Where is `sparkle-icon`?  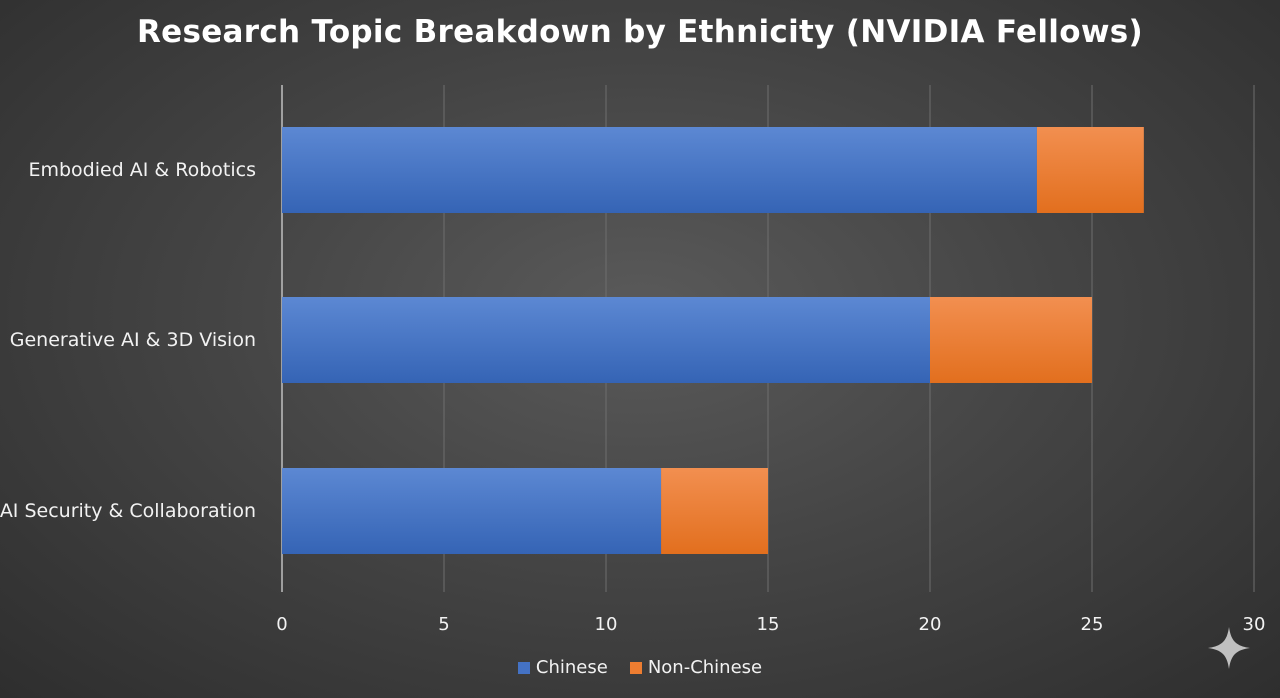
sparkle-icon is located at coordinates (1229, 648).